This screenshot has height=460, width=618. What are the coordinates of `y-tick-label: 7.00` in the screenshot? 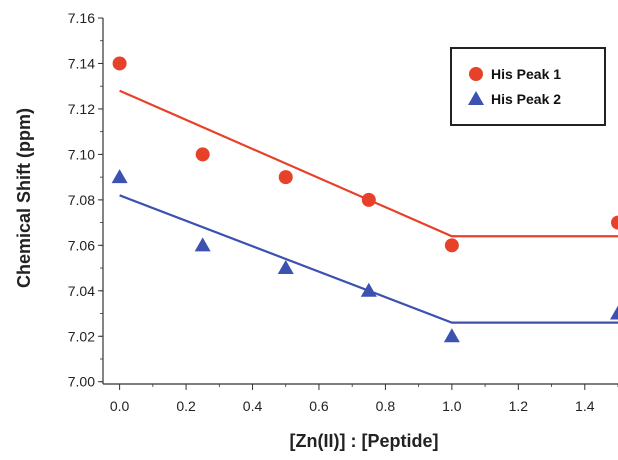 It's located at (81, 382).